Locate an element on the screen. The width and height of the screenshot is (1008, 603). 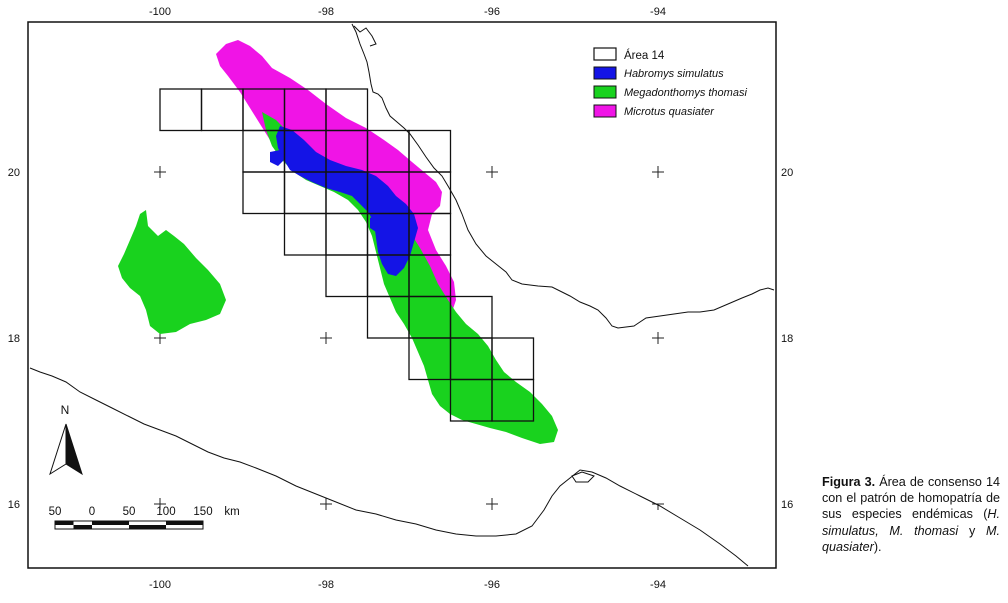
top-tick-labels: -100 -98 -96 -94 is located at coordinates (407, 12).